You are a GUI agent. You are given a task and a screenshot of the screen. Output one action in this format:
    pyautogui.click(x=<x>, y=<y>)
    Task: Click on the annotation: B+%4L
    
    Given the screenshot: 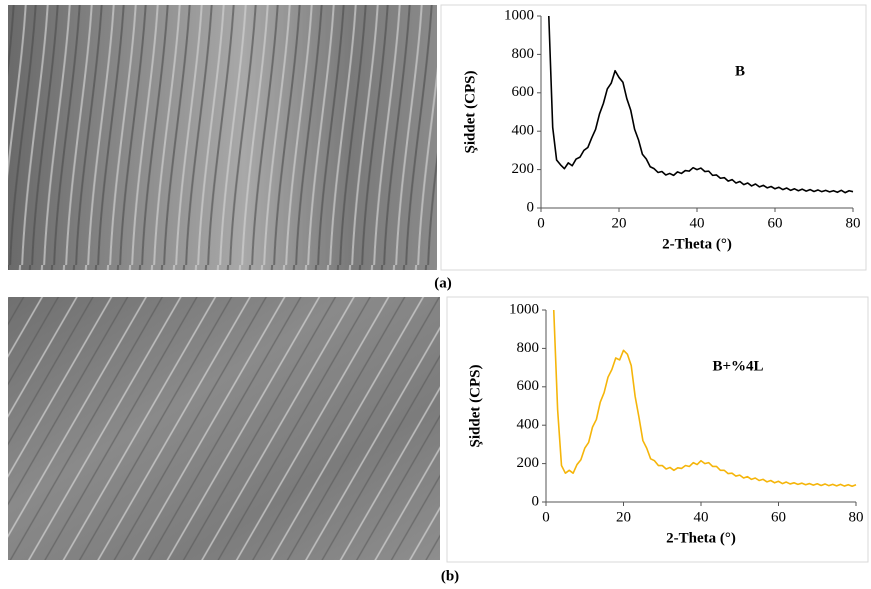 What is the action you would take?
    pyautogui.click(x=737, y=366)
    